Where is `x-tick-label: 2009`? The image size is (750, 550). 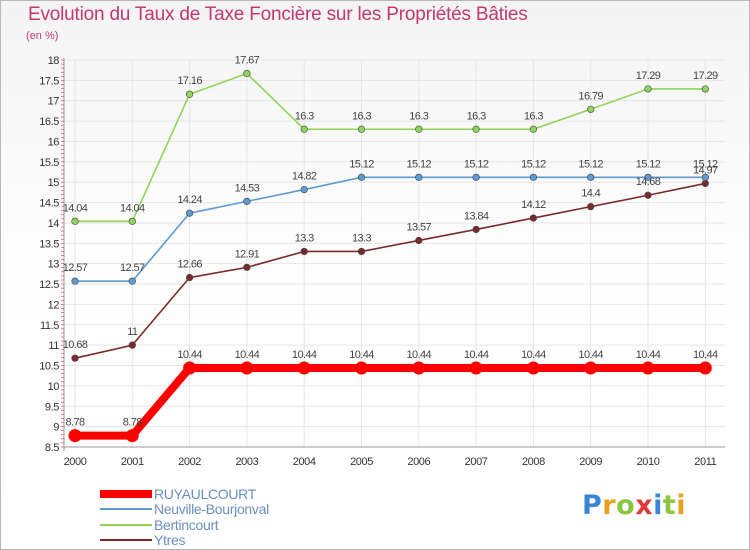
x-tick-label: 2009 is located at coordinates (590, 462).